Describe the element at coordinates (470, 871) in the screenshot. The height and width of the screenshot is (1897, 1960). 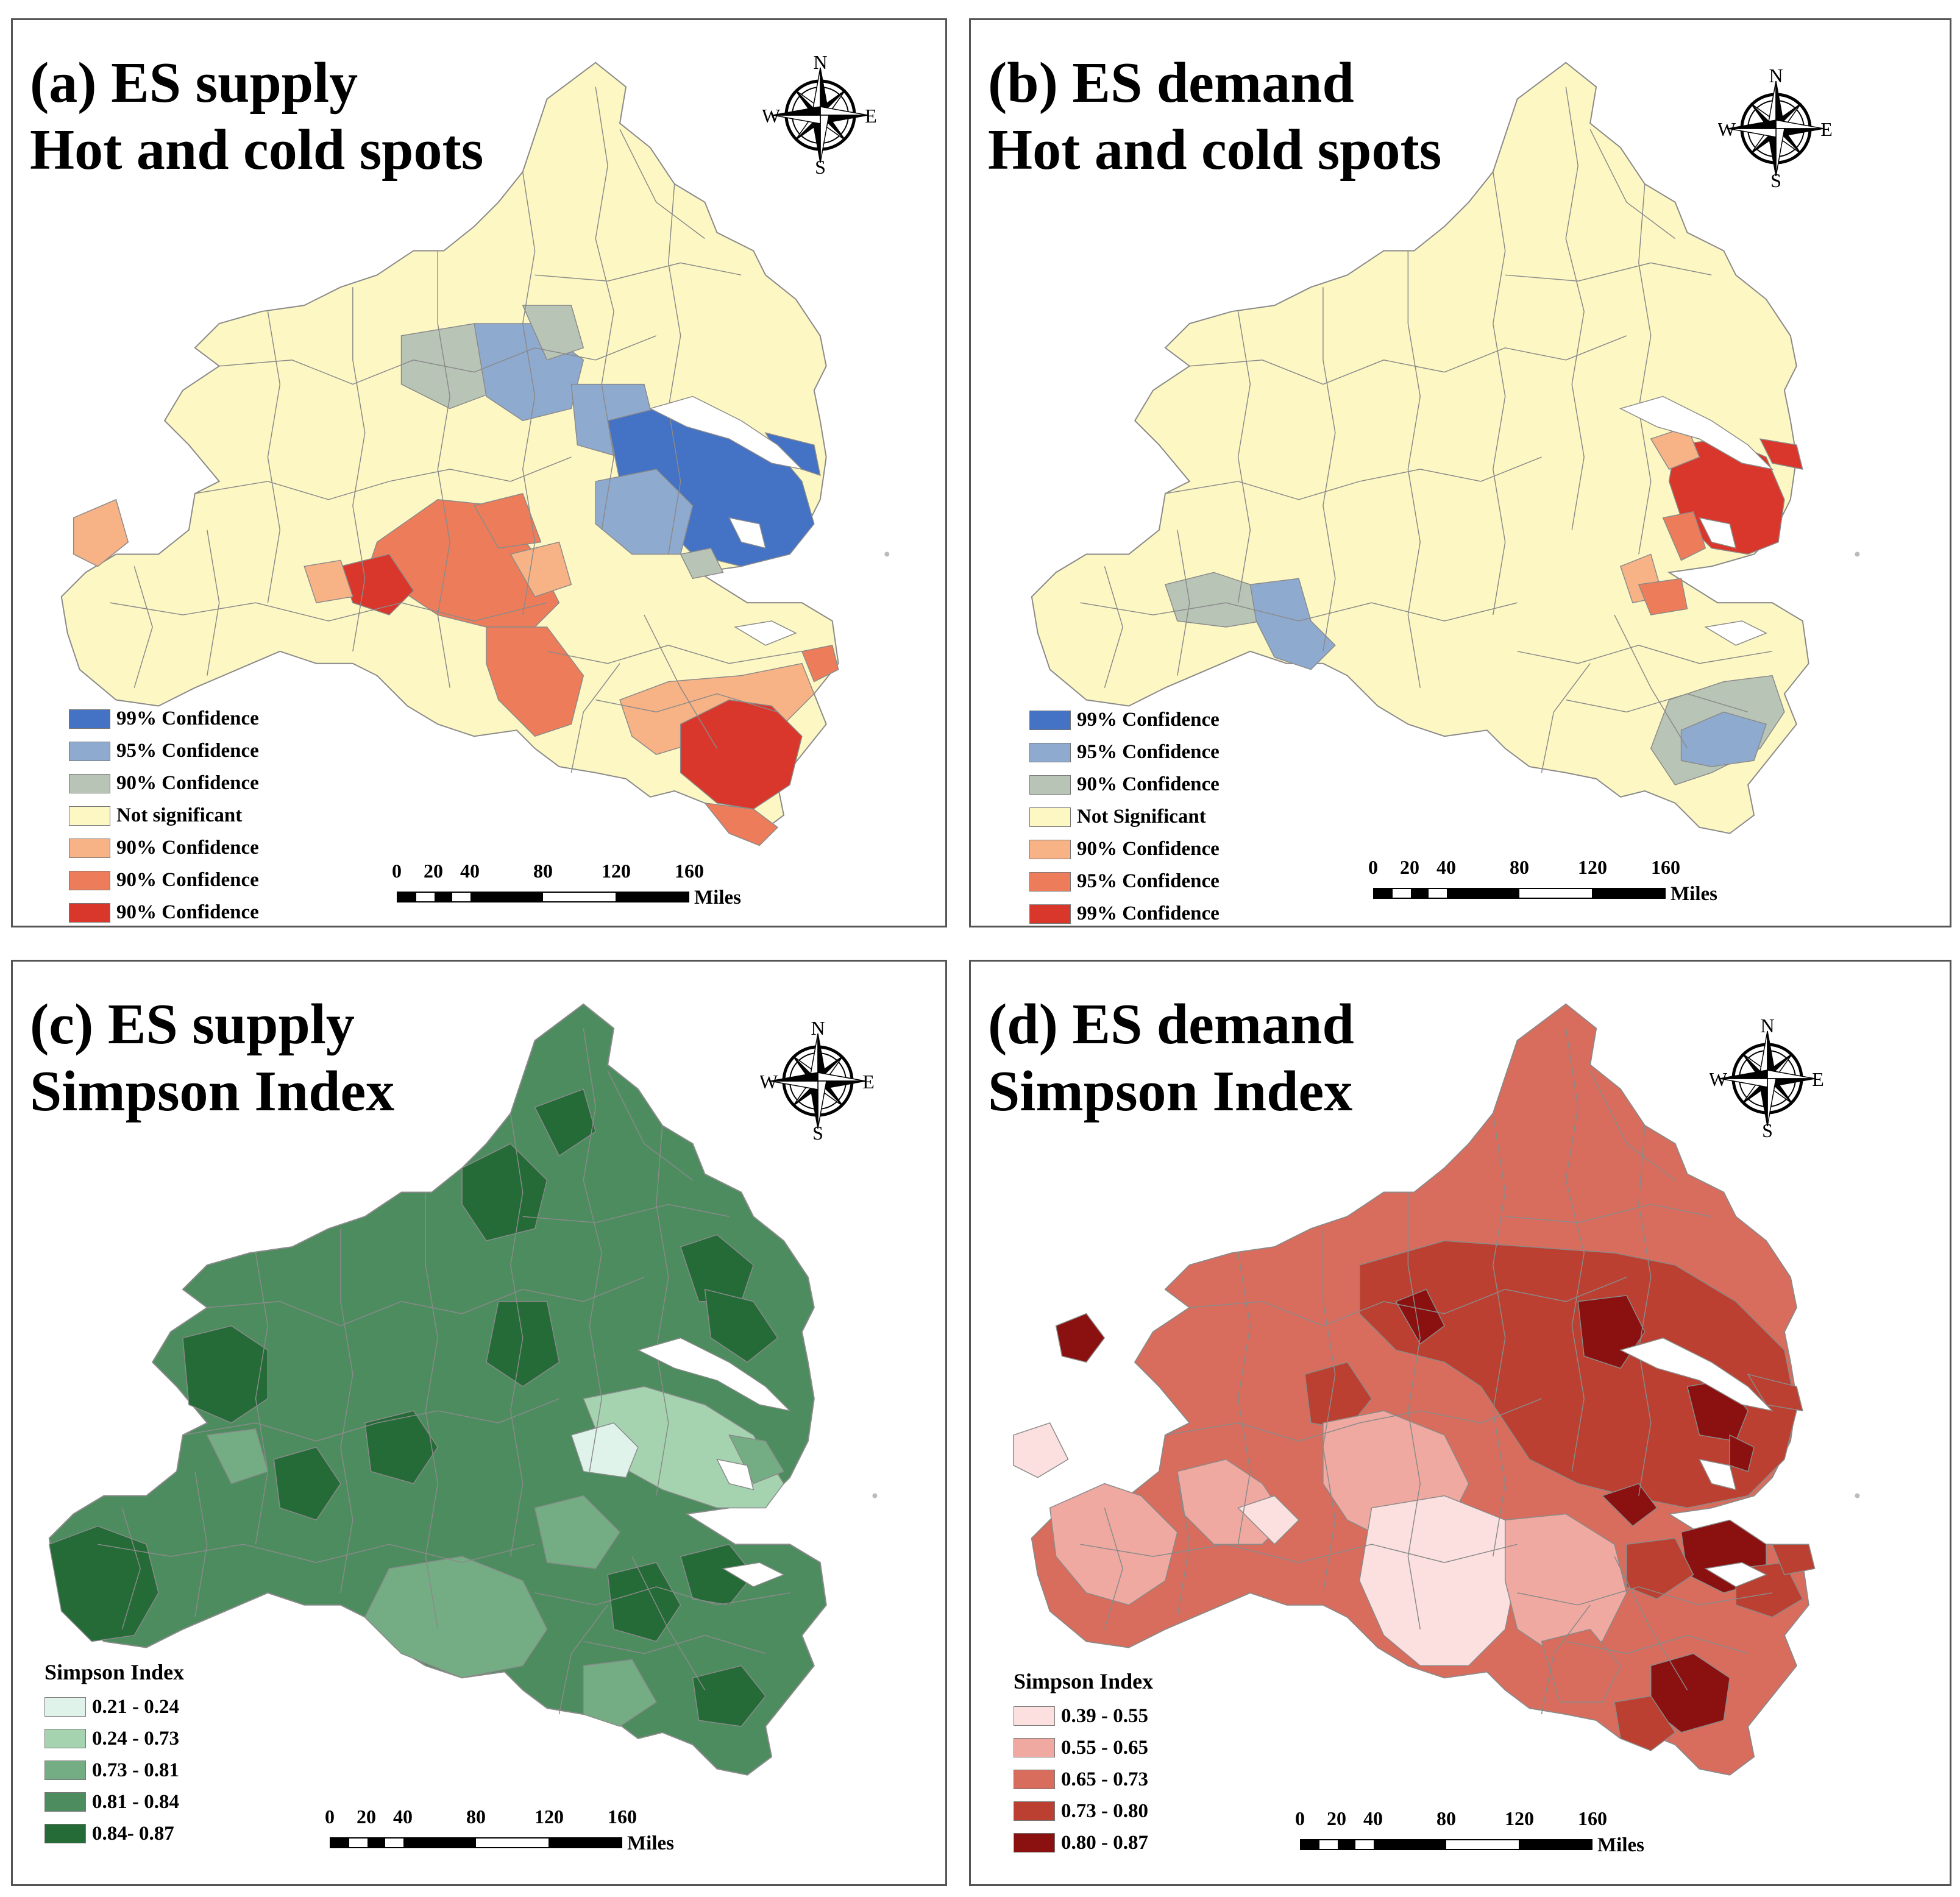
I see `scale-tick-label: 40` at that location.